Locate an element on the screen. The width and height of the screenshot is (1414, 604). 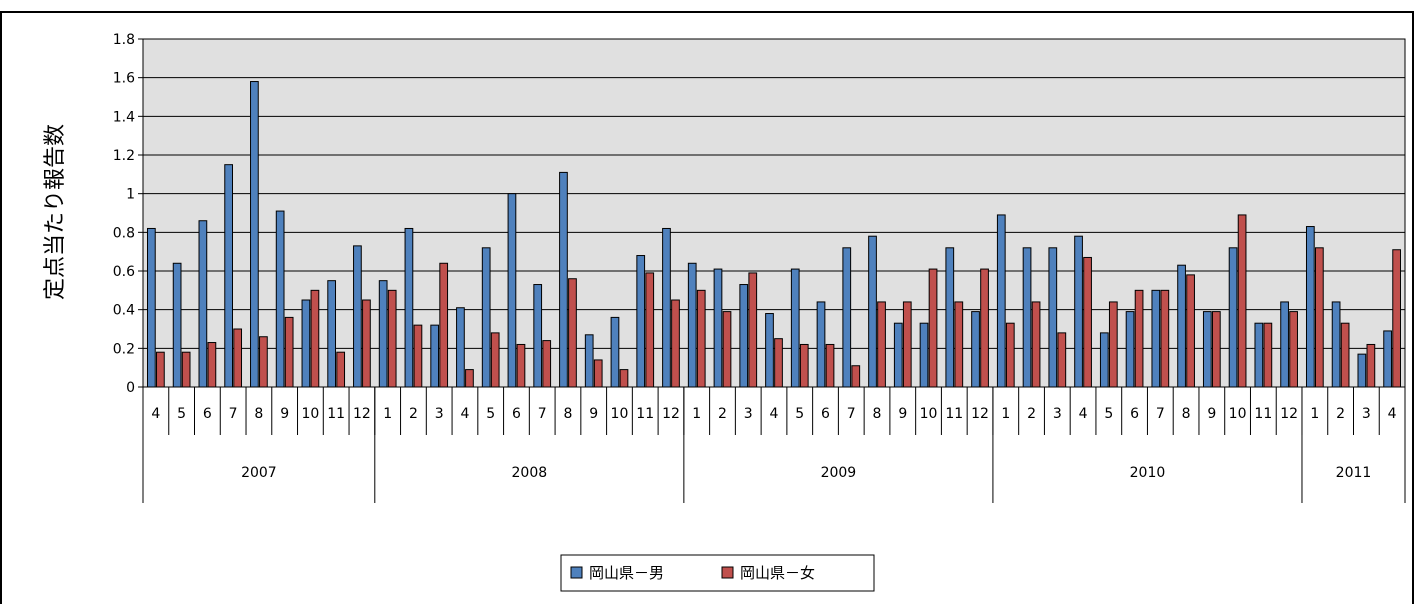
month-label: 9 is located at coordinates (1211, 414).